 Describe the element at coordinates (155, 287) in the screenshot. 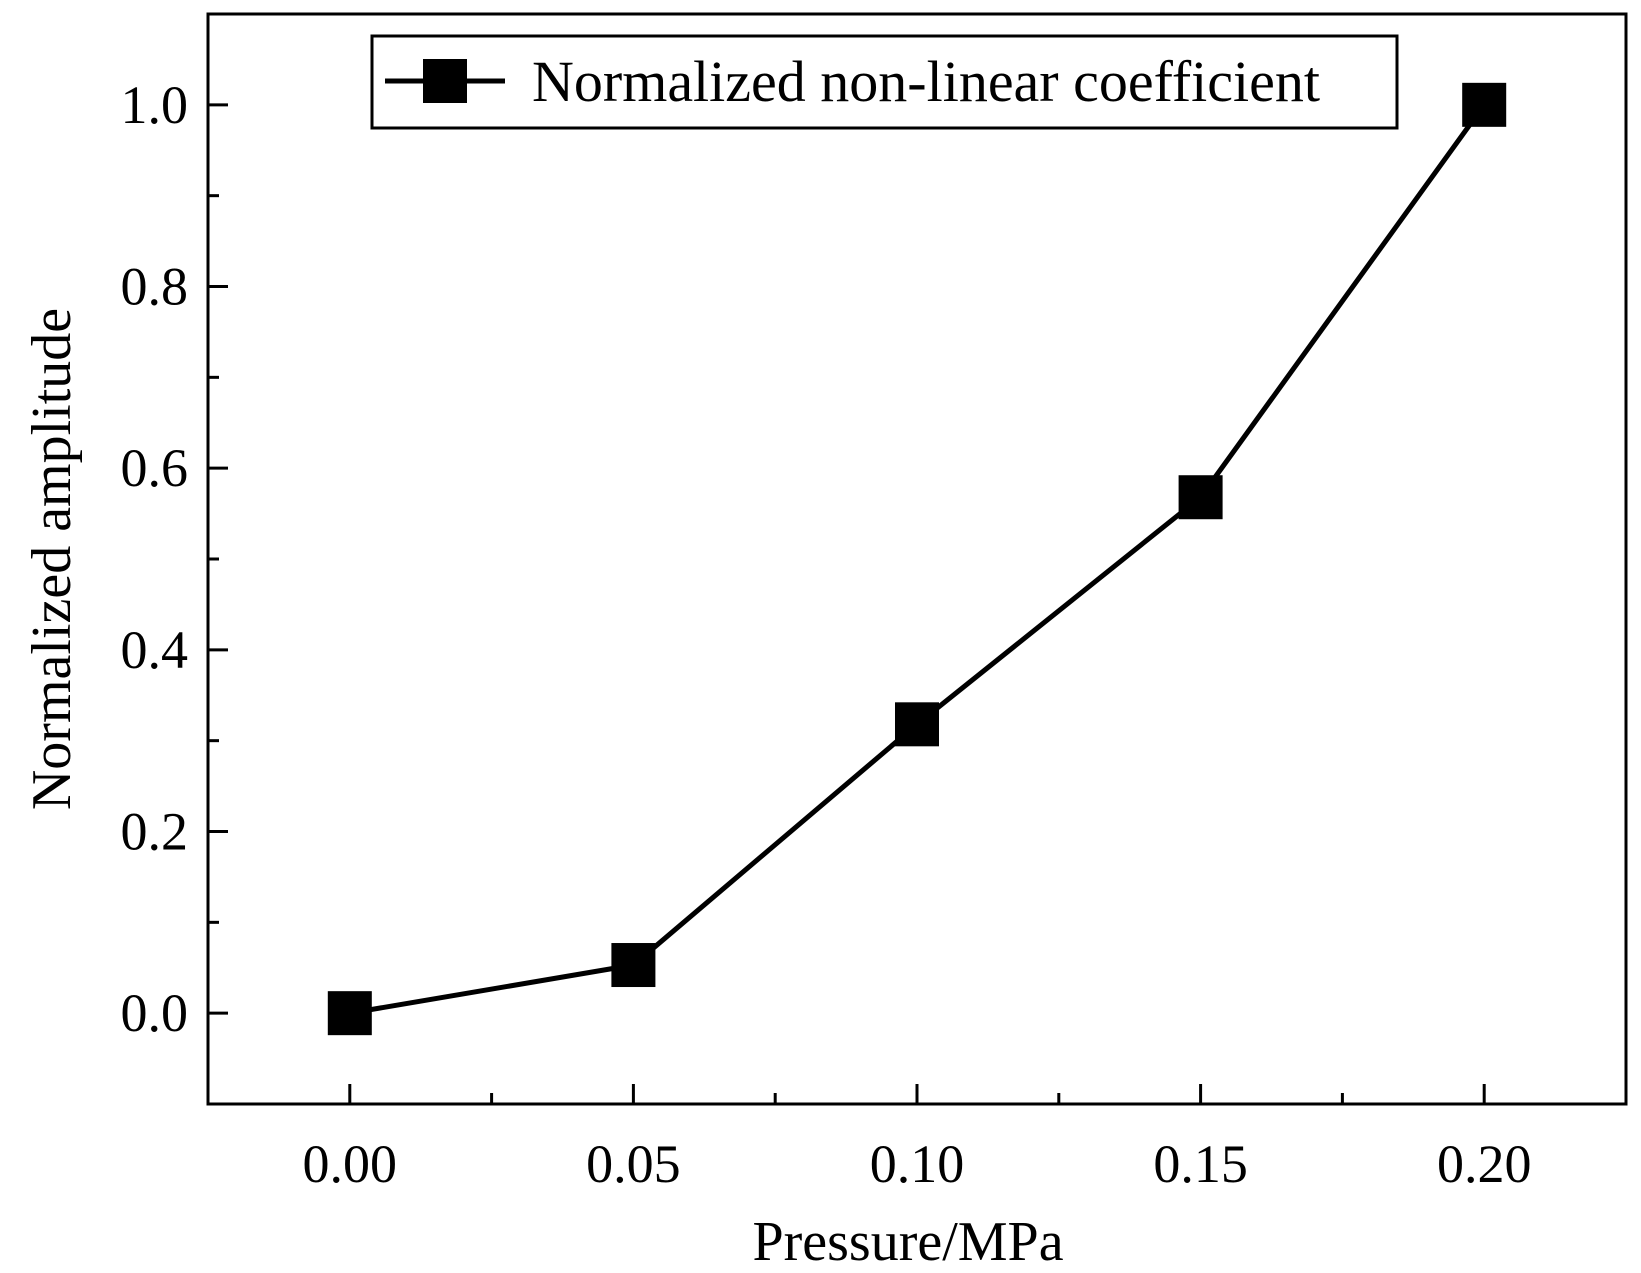

I see `y-tick-label: 0.8` at that location.